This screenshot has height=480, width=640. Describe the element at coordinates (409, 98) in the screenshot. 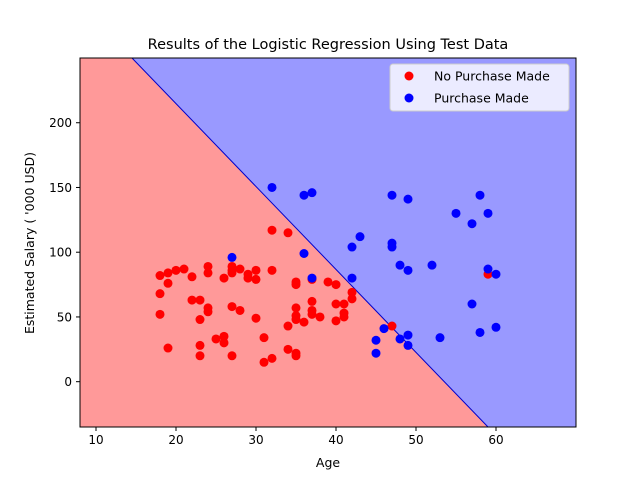

I see `legend-marker-purchase` at that location.